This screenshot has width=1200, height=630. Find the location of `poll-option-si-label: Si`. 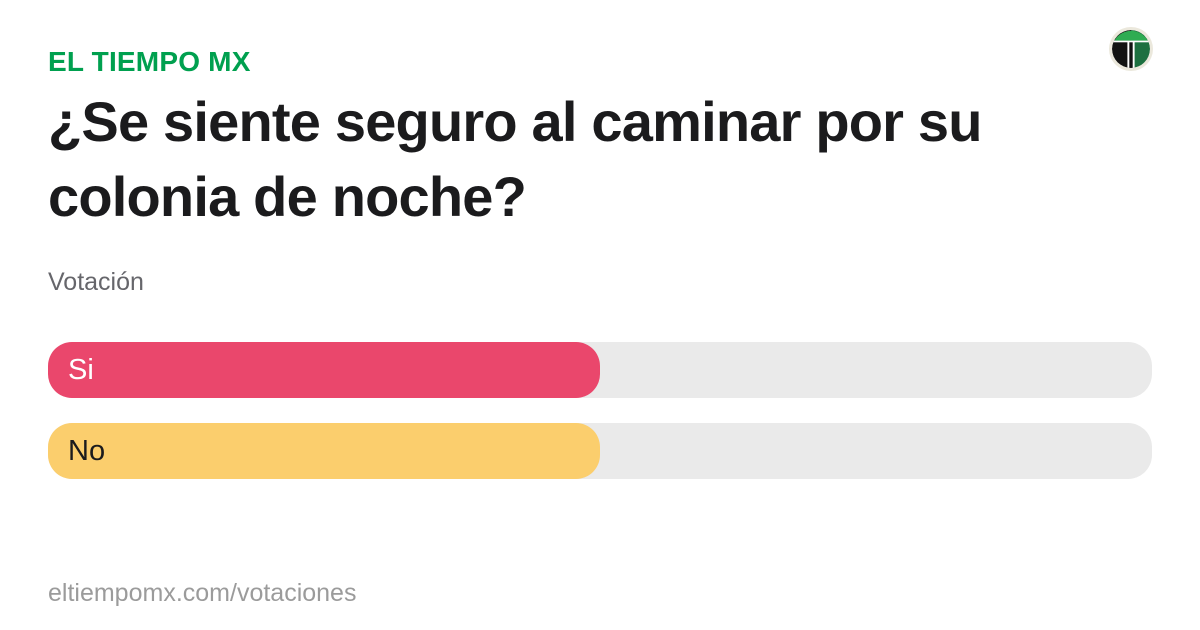

poll-option-si-label: Si is located at coordinates (81, 369).